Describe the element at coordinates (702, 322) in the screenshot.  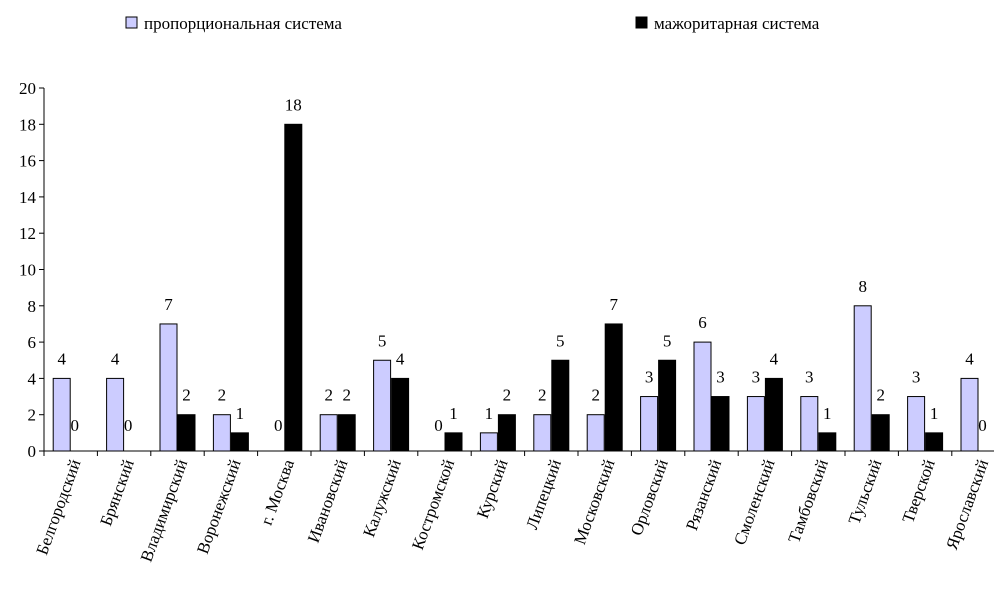
I see `value-label-proportional: 6` at that location.